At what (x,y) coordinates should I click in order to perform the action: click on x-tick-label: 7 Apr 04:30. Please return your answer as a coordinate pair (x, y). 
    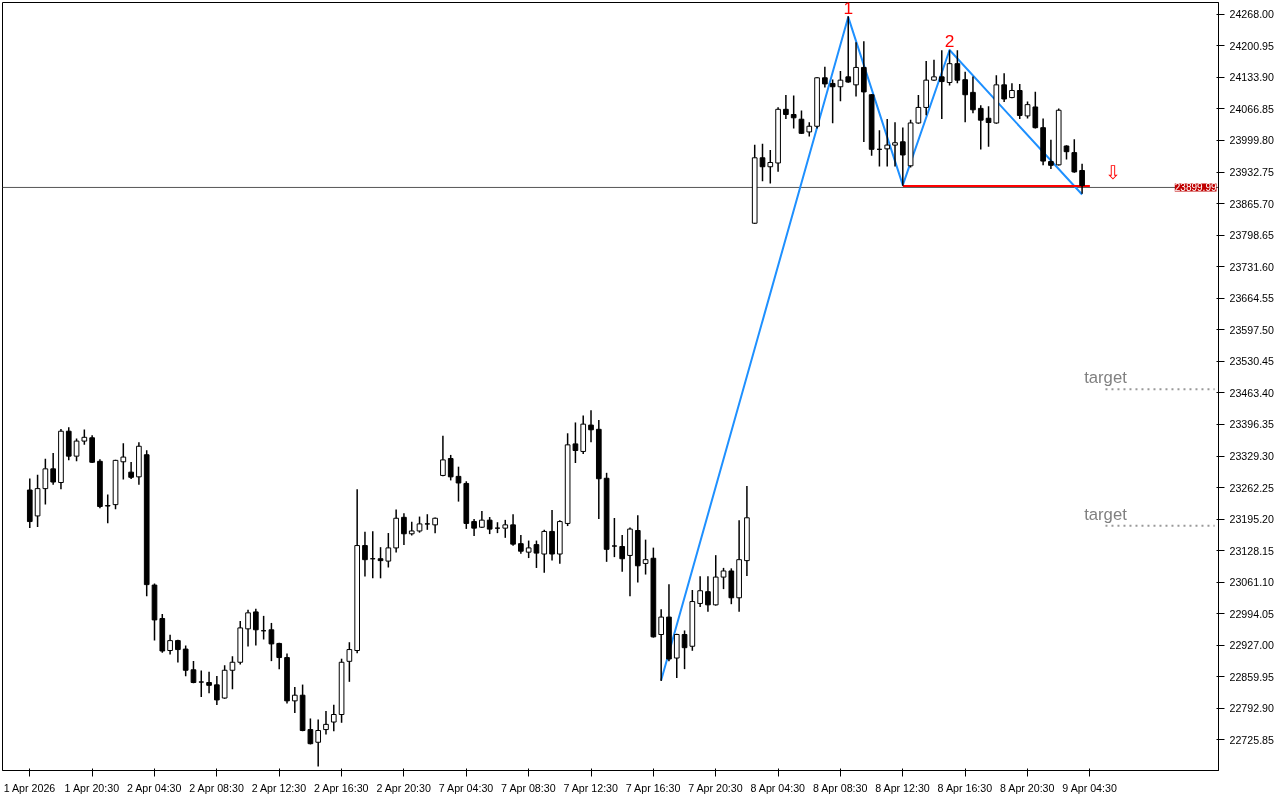
    Looking at the image, I should click on (466, 787).